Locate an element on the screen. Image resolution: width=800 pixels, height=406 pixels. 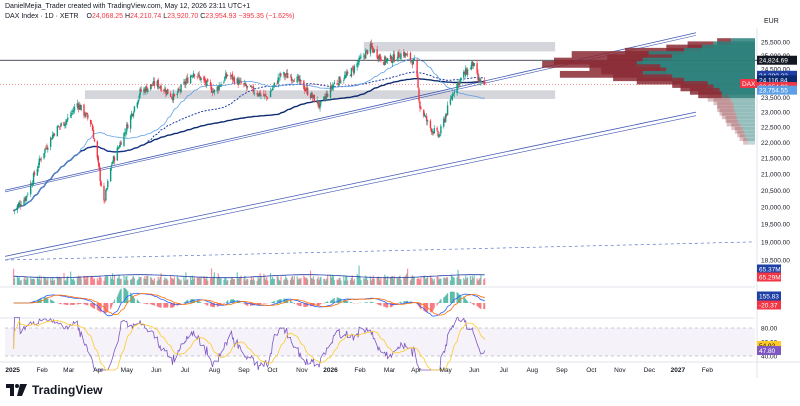
price-tick-label: 19,500.00 is located at coordinates (775, 225).